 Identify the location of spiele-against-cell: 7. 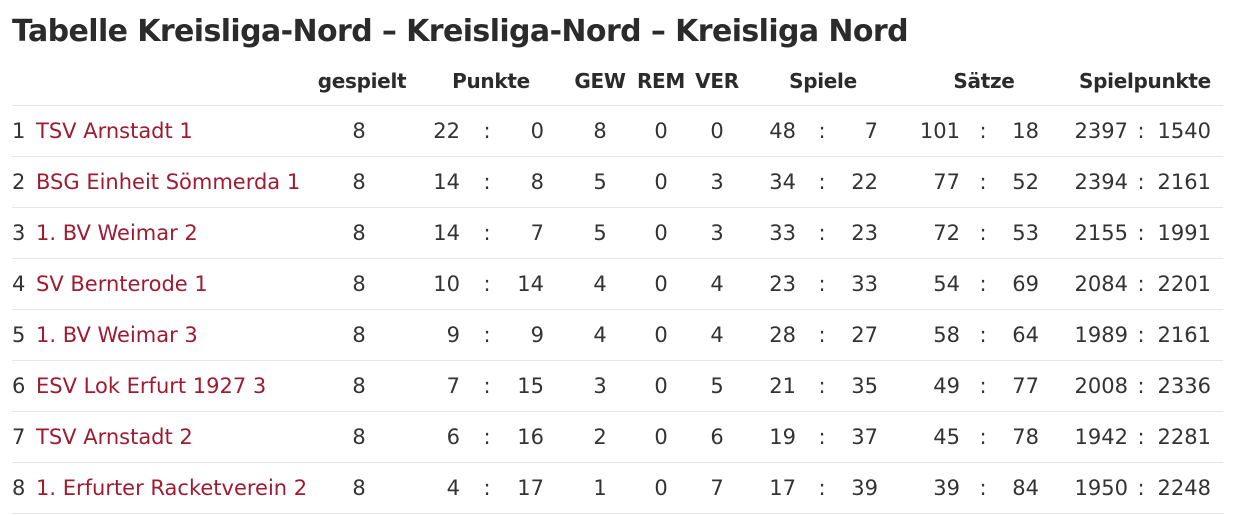
(871, 131).